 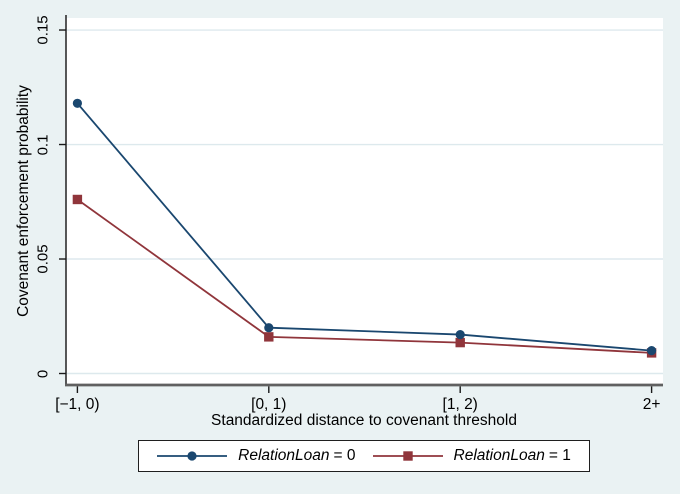 I want to click on y-tick-label-0.05: 0.05, so click(x=43, y=259).